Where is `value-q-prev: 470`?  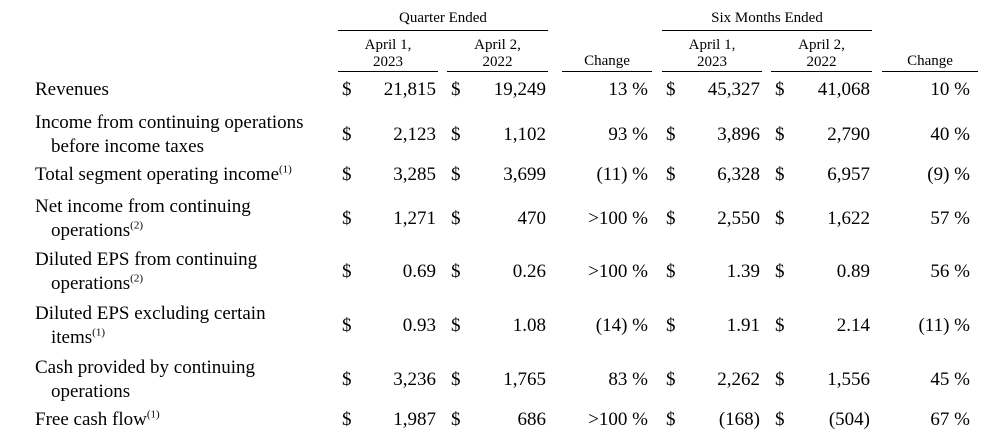 value-q-prev: 470 is located at coordinates (532, 218).